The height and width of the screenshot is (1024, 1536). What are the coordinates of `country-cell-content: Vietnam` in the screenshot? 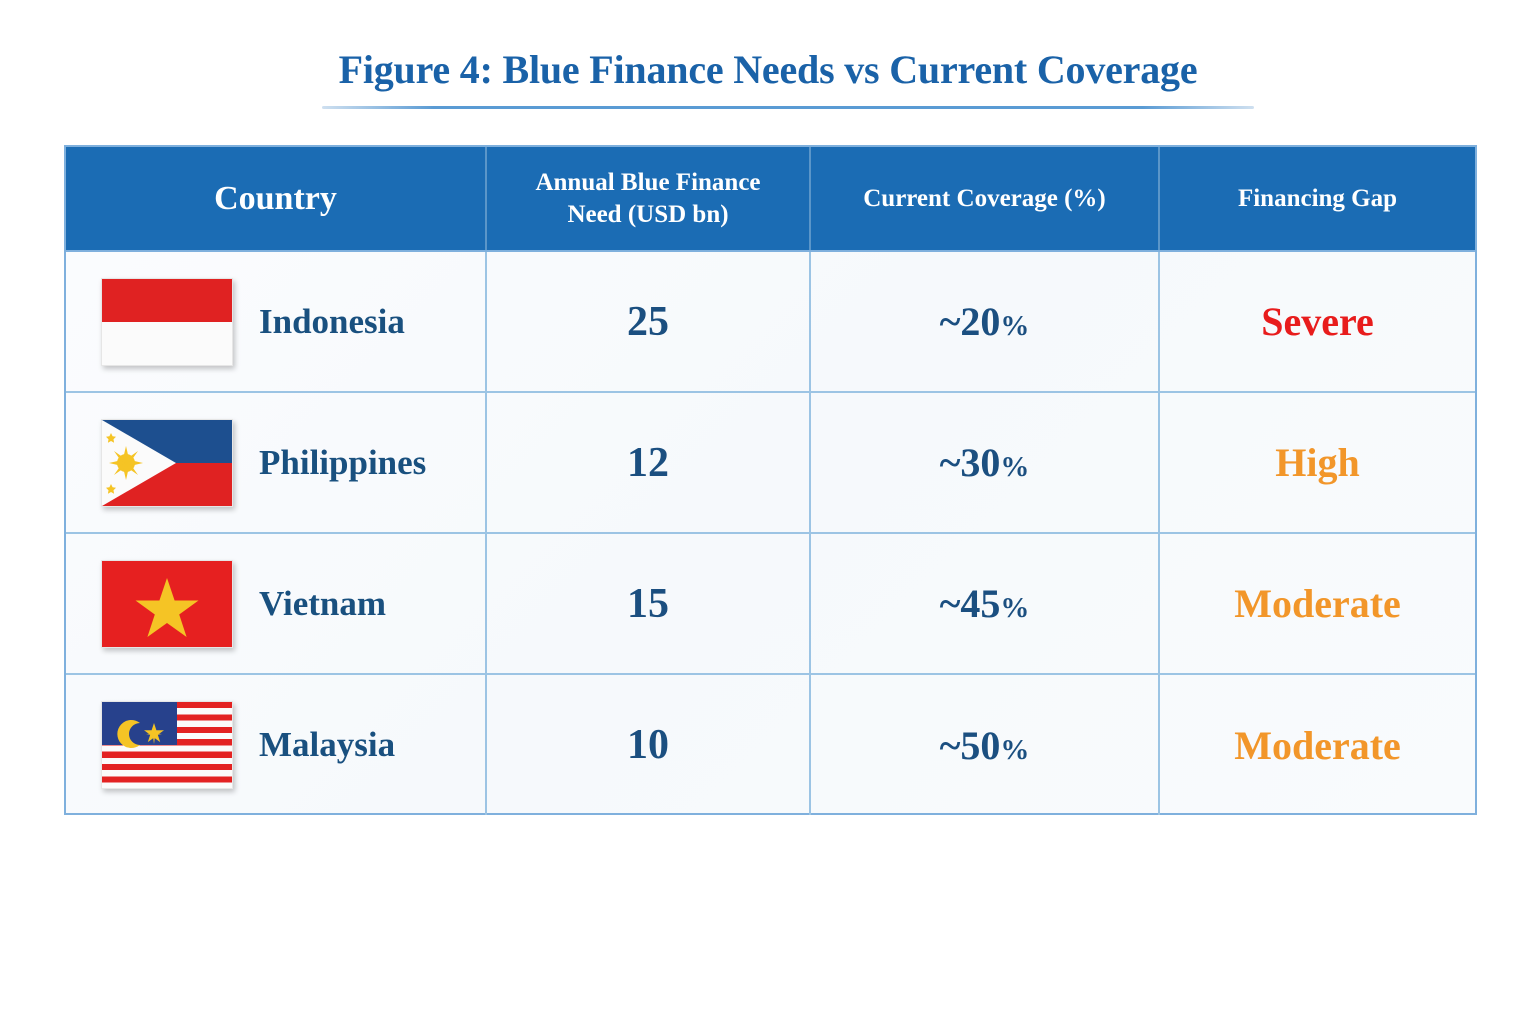 It's located at (275, 603).